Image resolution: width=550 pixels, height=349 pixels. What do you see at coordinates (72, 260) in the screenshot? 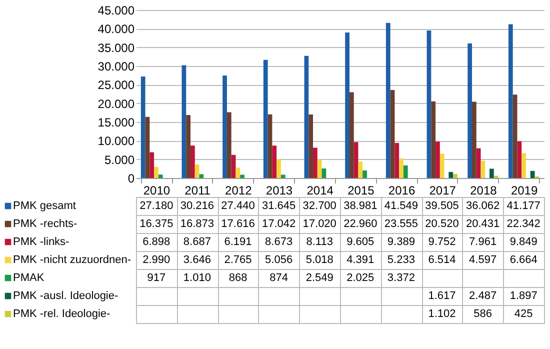
I see `legend-label: PMK -nicht zuzuordnen-` at bounding box center [72, 260].